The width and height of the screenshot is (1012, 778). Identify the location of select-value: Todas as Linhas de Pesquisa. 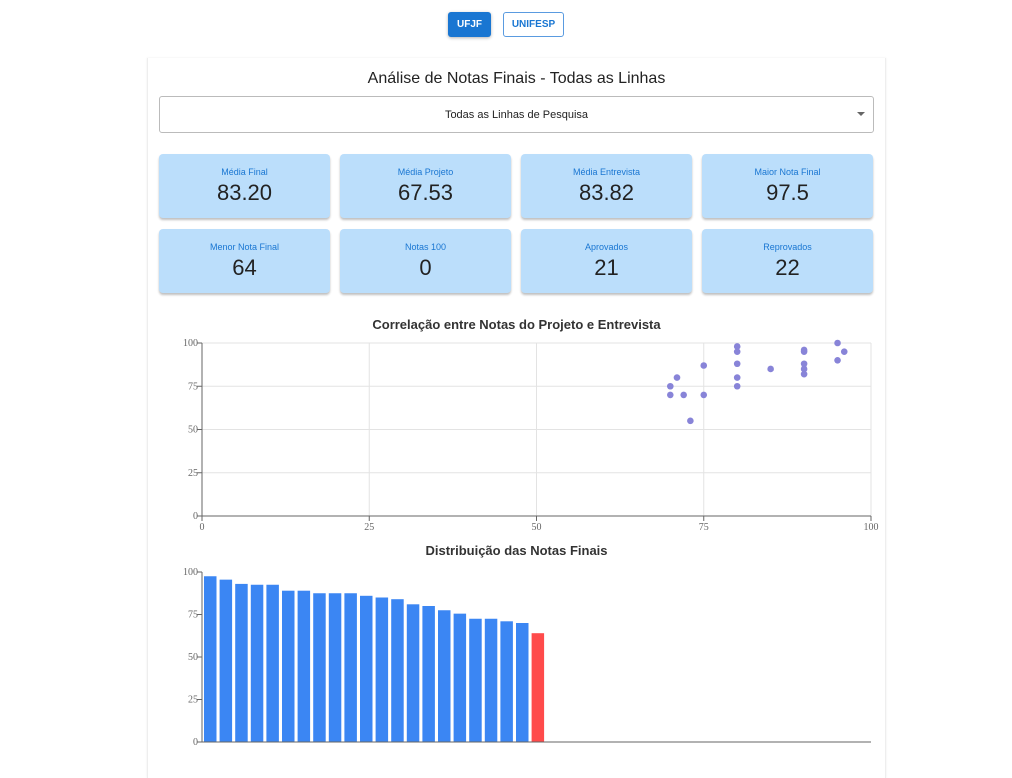
(516, 114).